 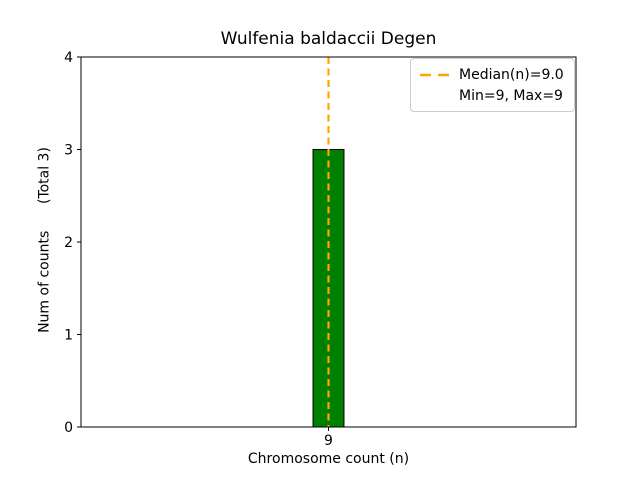 I want to click on legend-entry-stats: Min=9, Max=9, so click(x=493, y=95).